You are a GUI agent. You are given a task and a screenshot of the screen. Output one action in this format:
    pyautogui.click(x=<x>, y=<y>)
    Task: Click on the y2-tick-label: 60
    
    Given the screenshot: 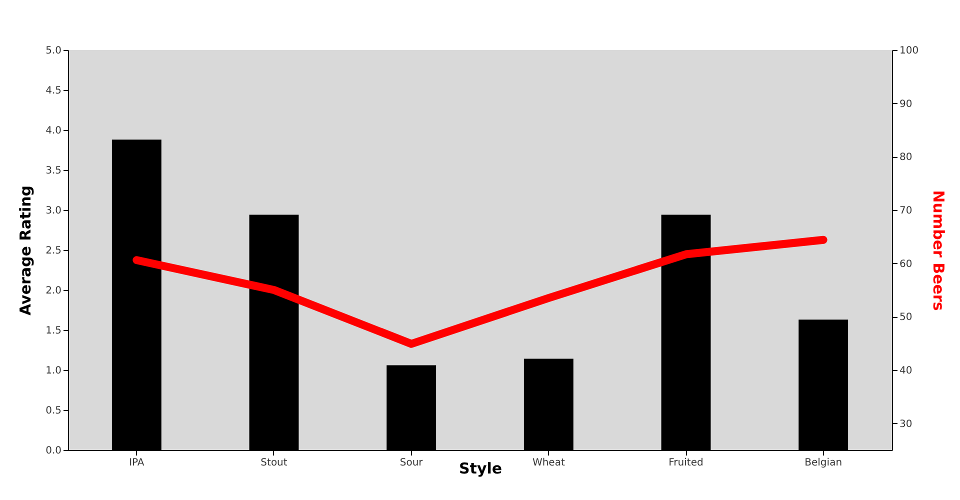 What is the action you would take?
    pyautogui.click(x=906, y=264)
    